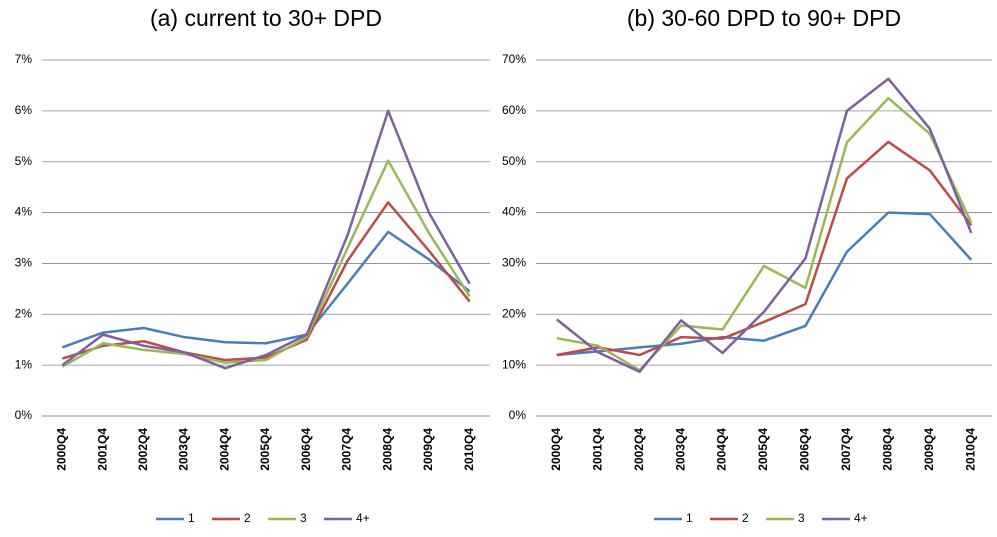 The image size is (997, 537). I want to click on y-tick-label: 30%, so click(514, 263).